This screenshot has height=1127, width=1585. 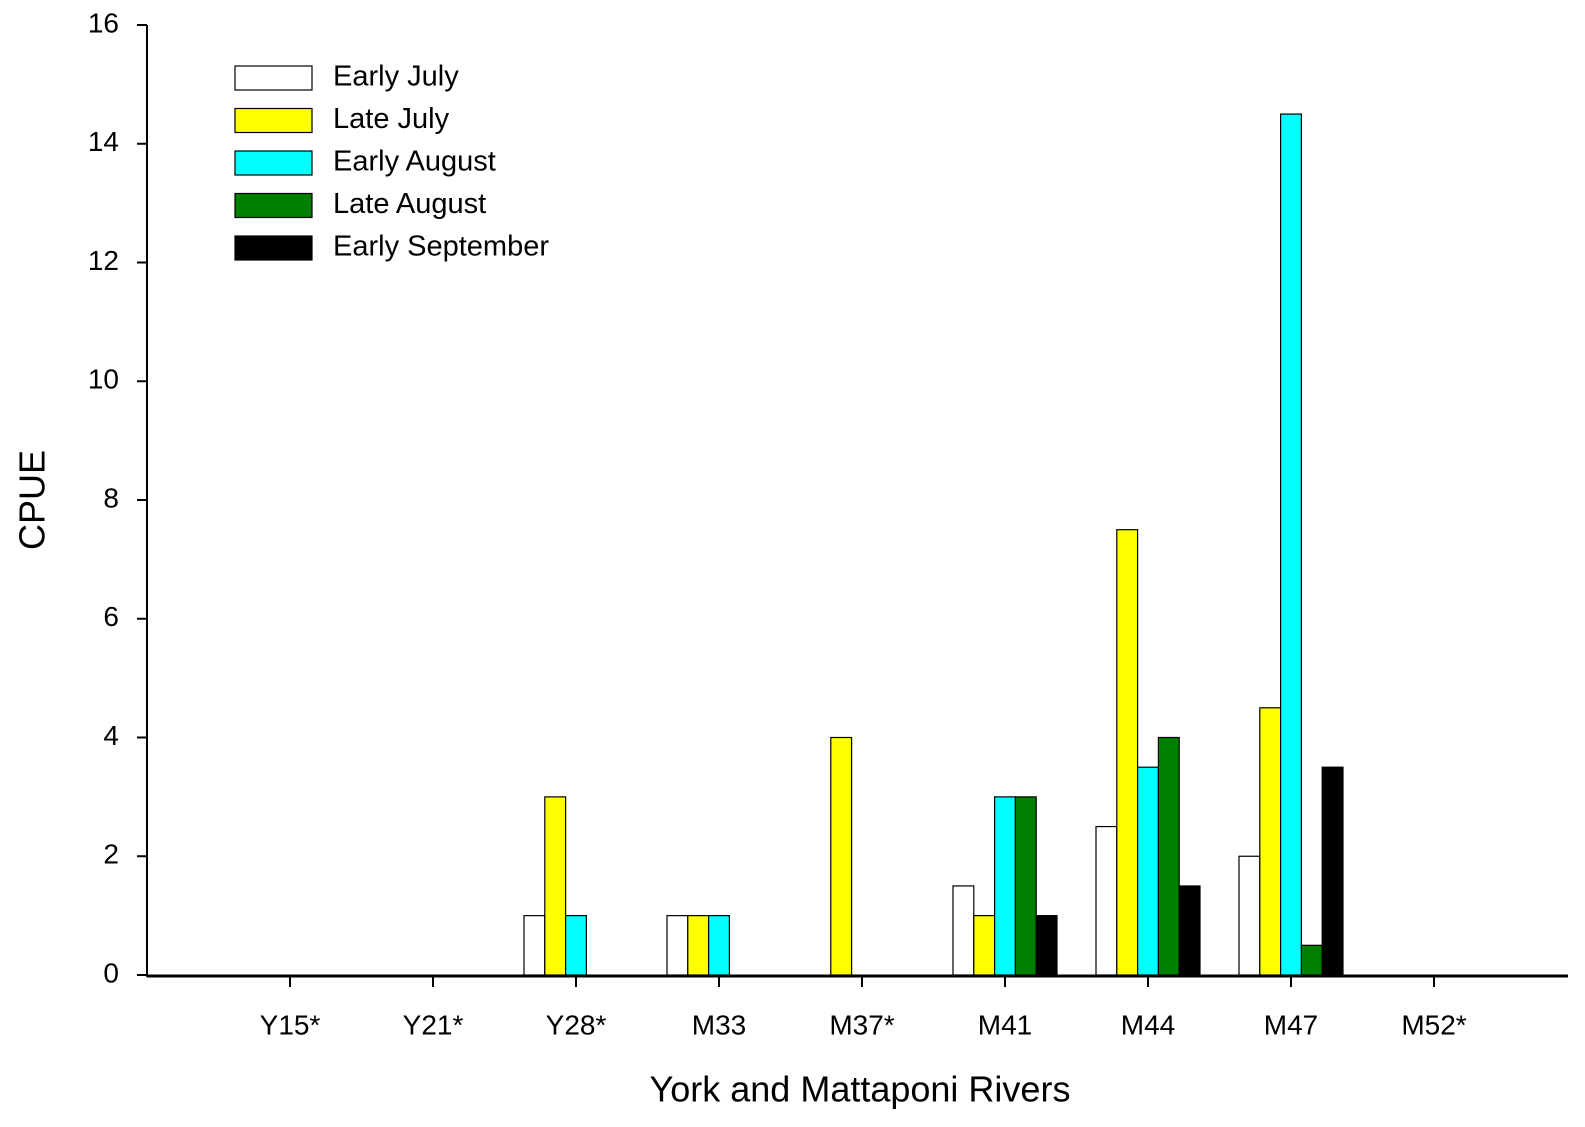 What do you see at coordinates (111, 972) in the screenshot?
I see `y-tick-label: 0` at bounding box center [111, 972].